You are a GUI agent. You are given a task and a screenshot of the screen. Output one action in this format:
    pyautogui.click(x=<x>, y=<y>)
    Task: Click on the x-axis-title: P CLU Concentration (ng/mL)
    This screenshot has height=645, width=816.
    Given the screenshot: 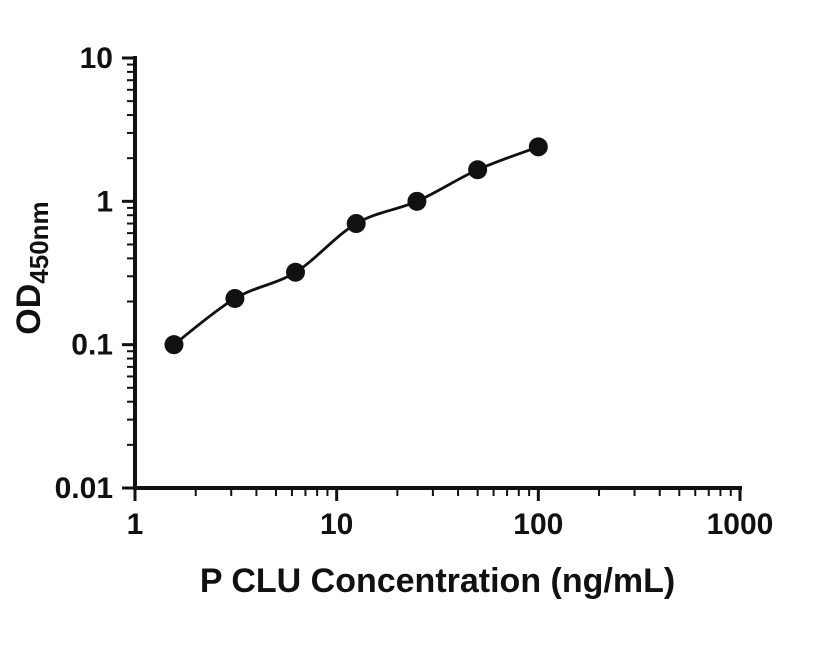 What is the action you would take?
    pyautogui.click(x=437, y=581)
    